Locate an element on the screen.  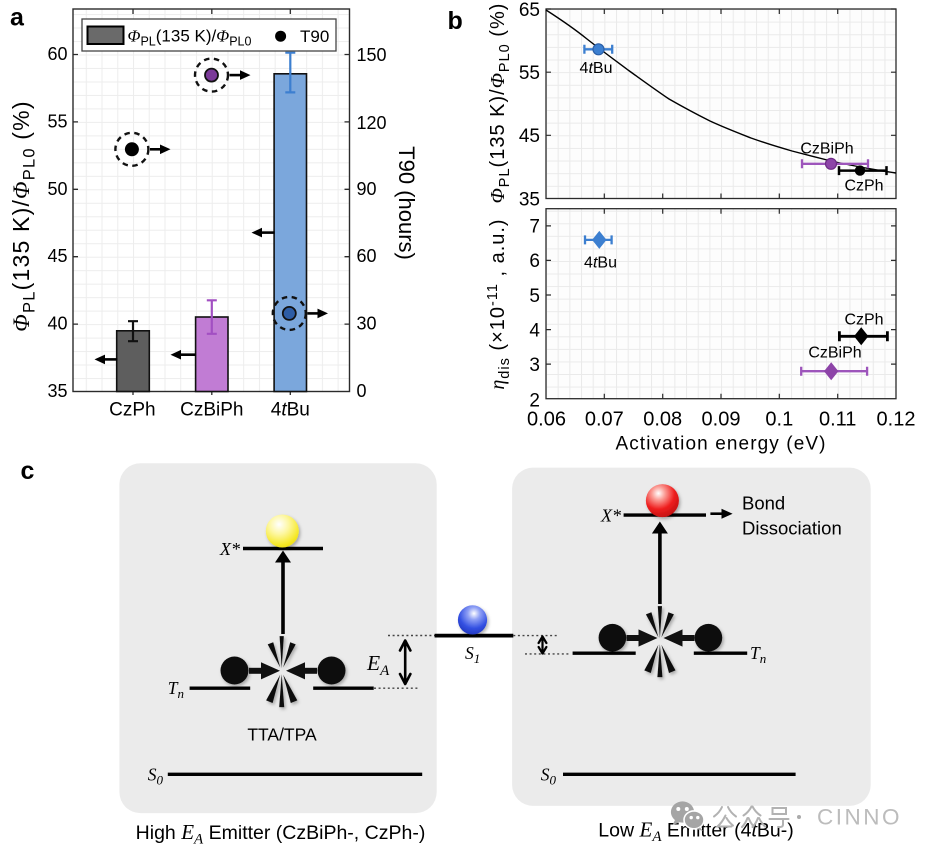
svg-text: b is located at coordinates (455, 21).